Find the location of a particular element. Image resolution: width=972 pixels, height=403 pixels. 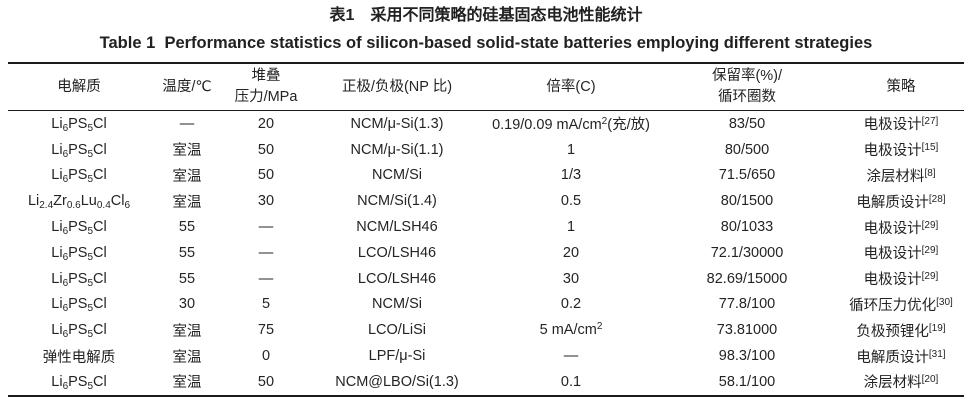

table-cell-cathode-anode-np: NCM/Si(1.4) is located at coordinates (397, 201).